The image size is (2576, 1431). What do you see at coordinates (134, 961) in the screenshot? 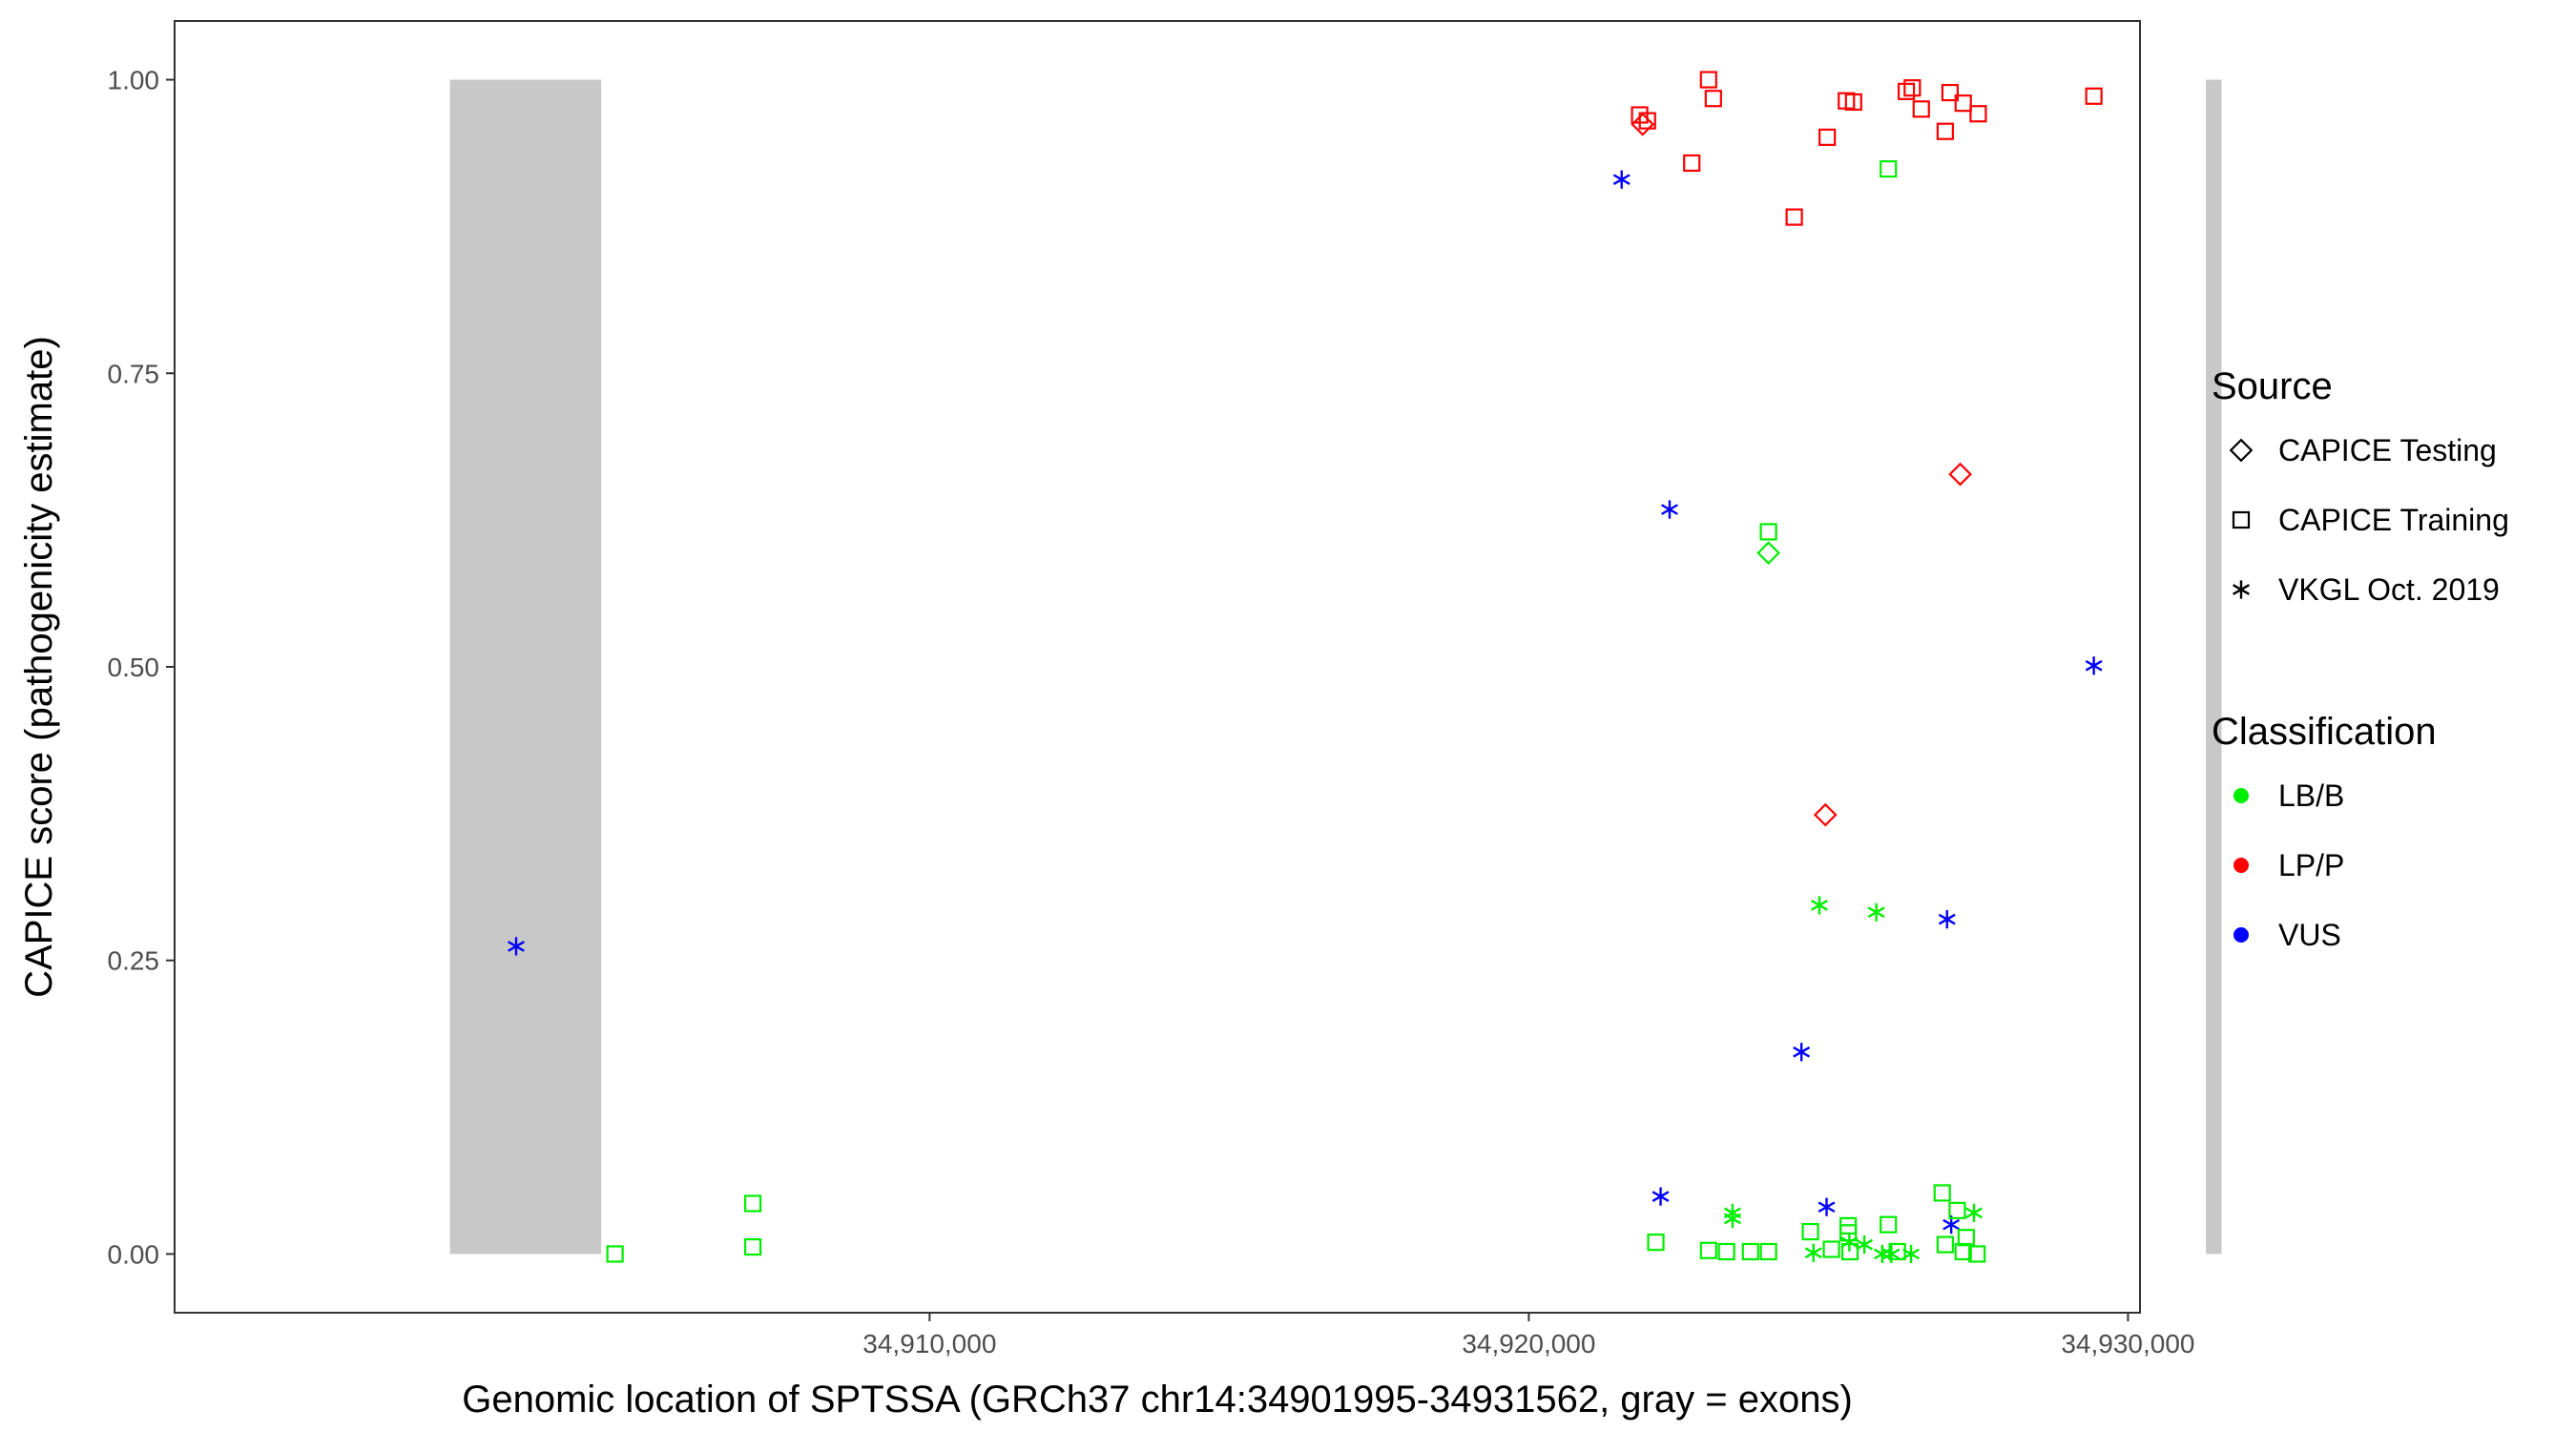
I see `y-tick-label-2: 0.25` at bounding box center [134, 961].